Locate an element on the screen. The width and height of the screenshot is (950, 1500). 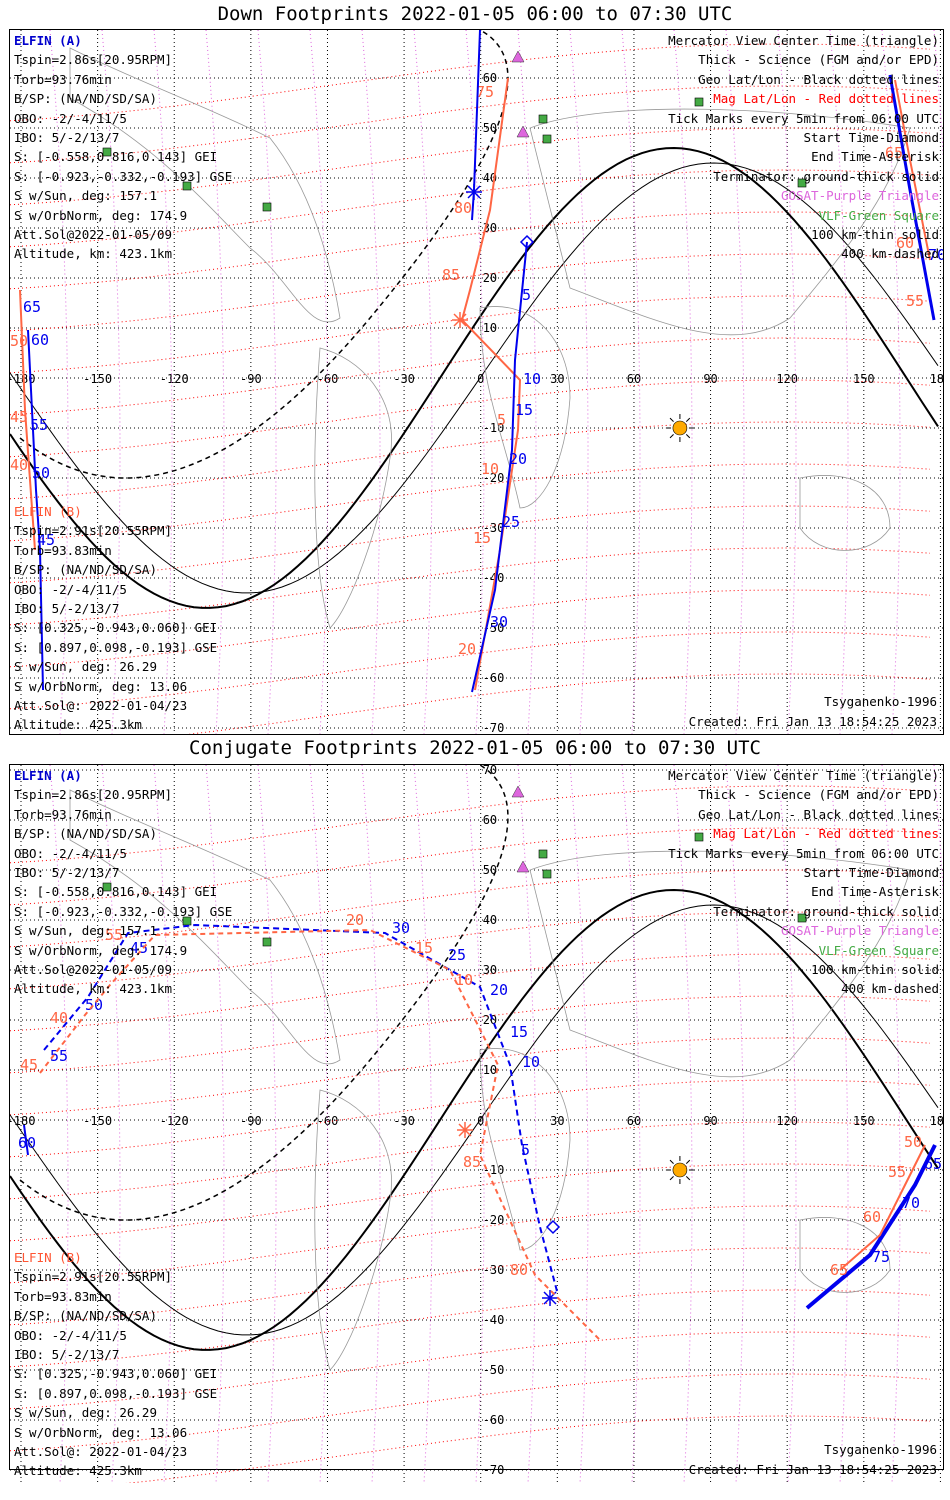
lon-tick-label: 30 is located at coordinates (557, 379).